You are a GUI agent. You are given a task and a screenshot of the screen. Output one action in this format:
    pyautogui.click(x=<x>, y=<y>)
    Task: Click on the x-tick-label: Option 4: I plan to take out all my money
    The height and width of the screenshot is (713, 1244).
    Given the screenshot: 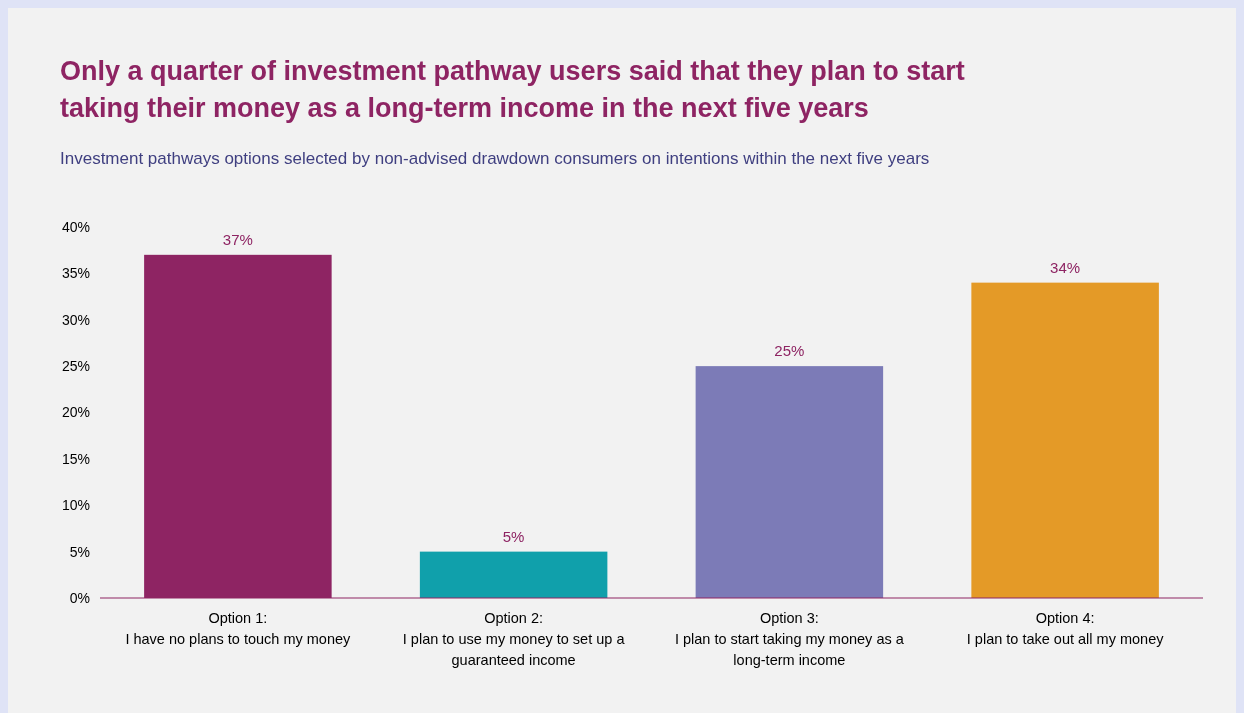 What is the action you would take?
    pyautogui.click(x=1065, y=628)
    